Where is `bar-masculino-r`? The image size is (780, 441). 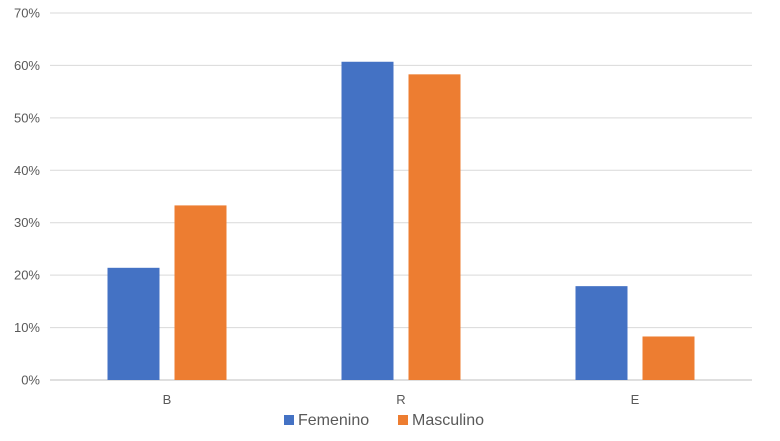
bar-masculino-r is located at coordinates (434, 227).